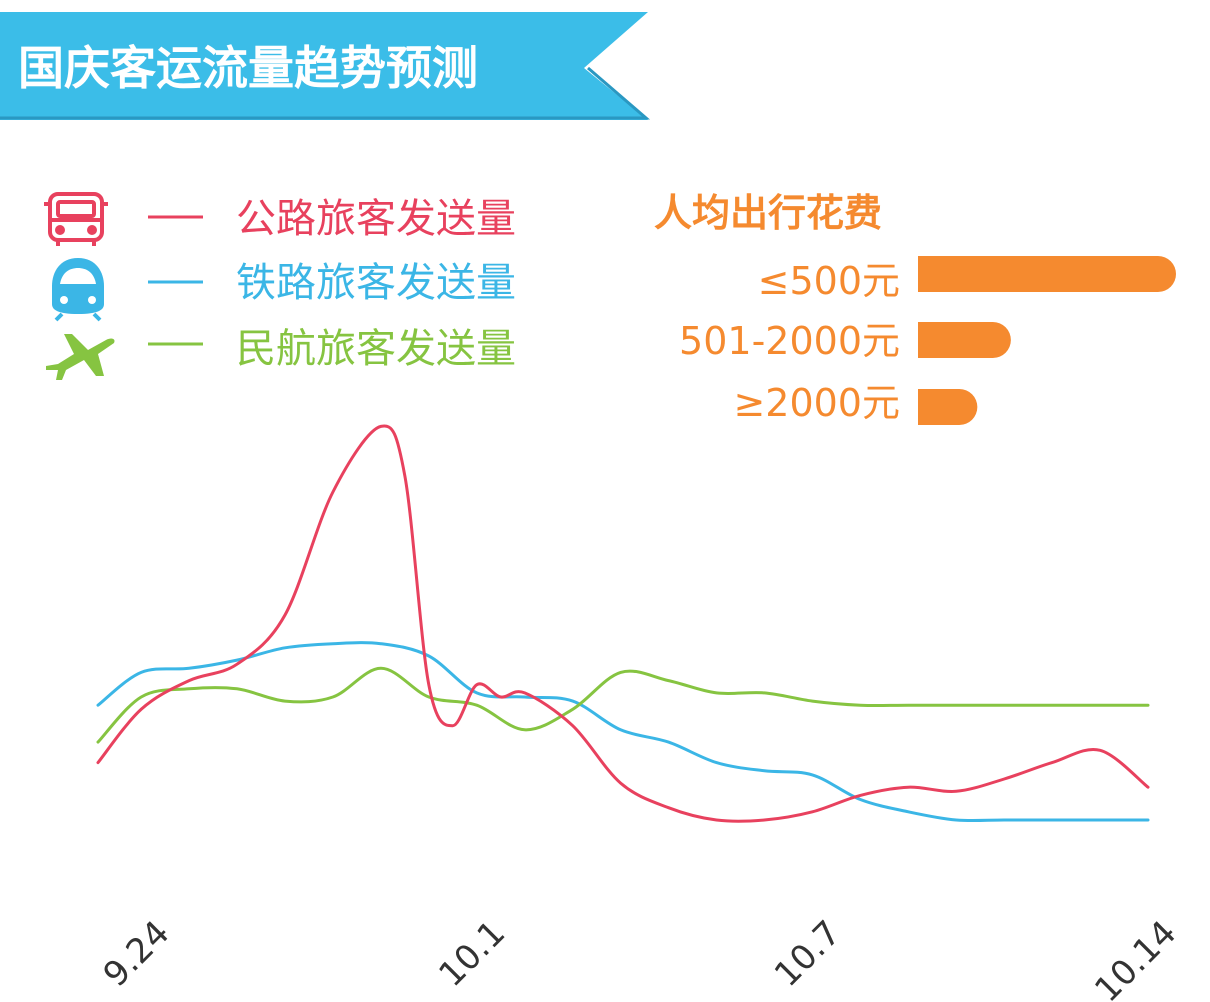  I want to click on header-ribbon-edge, so click(325, 93).